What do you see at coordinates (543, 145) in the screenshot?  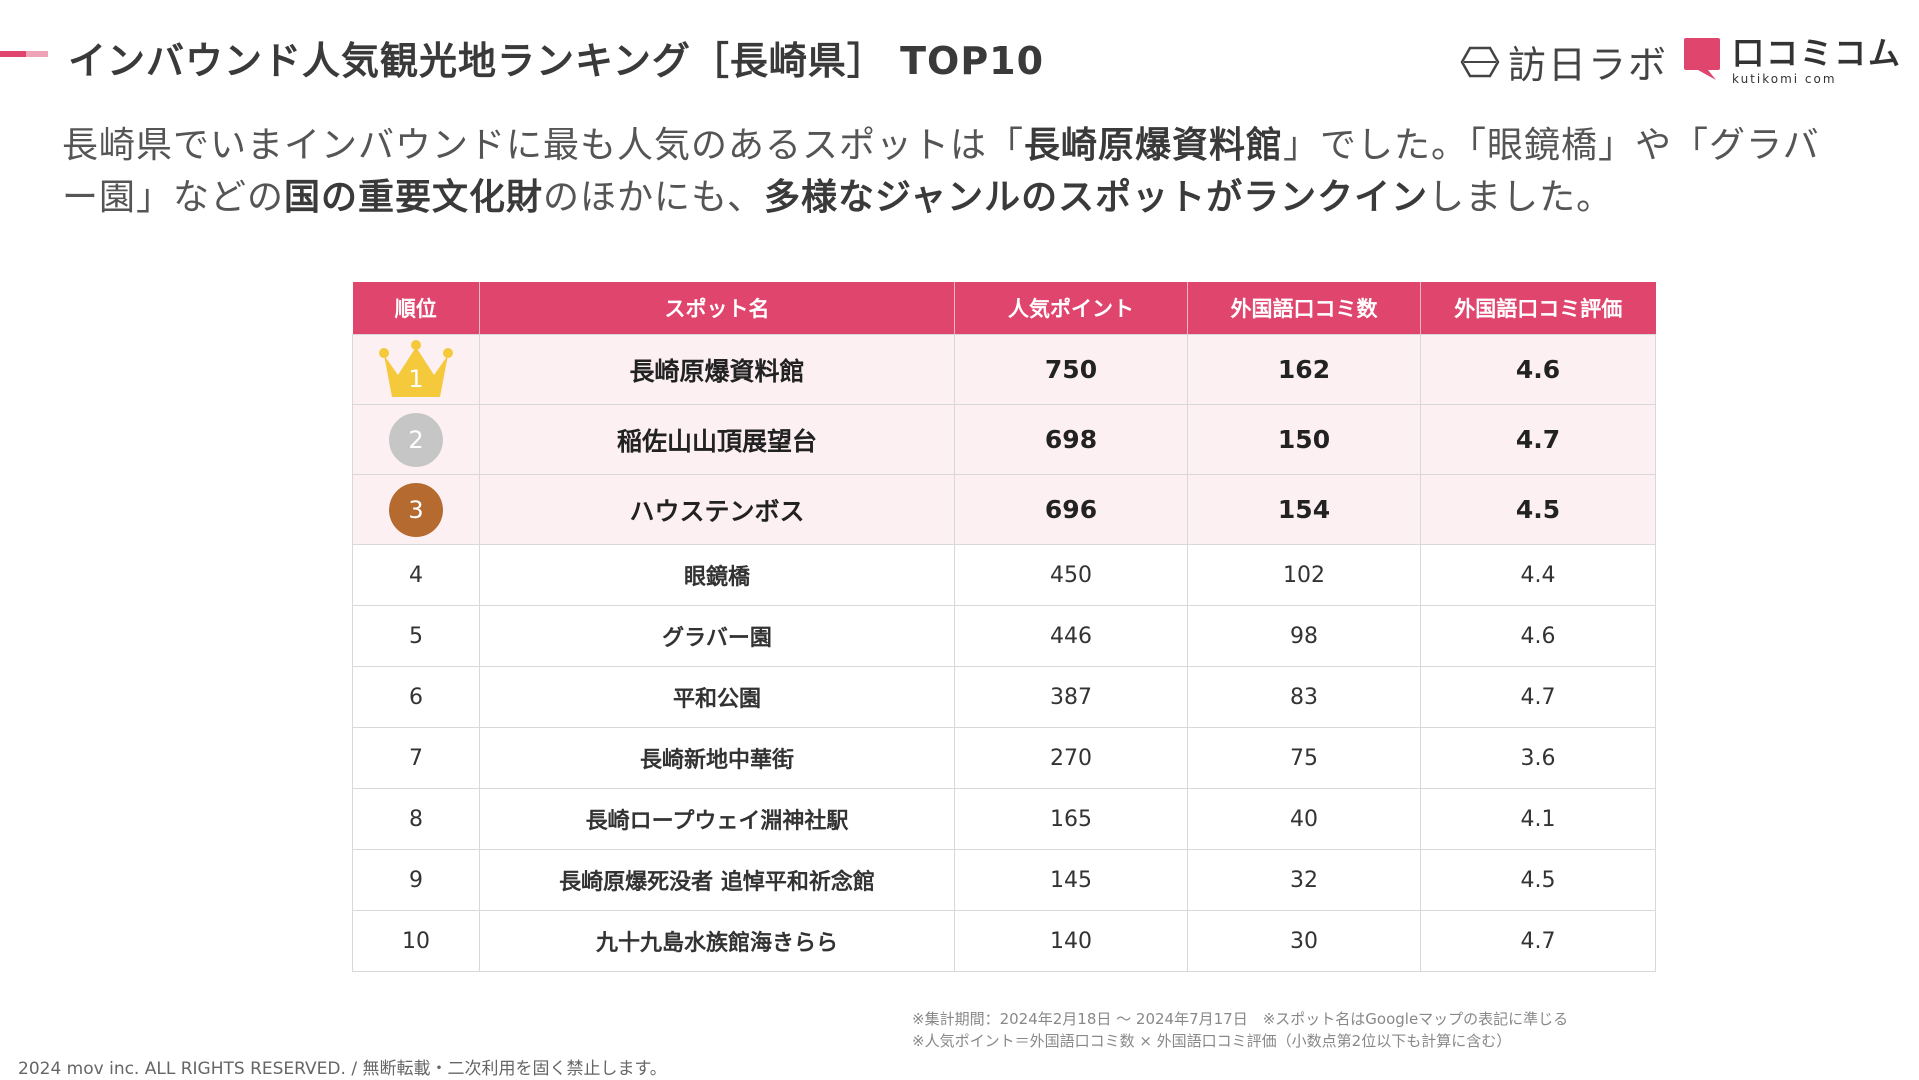 I see `summary-part-1: 長崎県でいまインバウンドに最も人気のあるスポットは「` at bounding box center [543, 145].